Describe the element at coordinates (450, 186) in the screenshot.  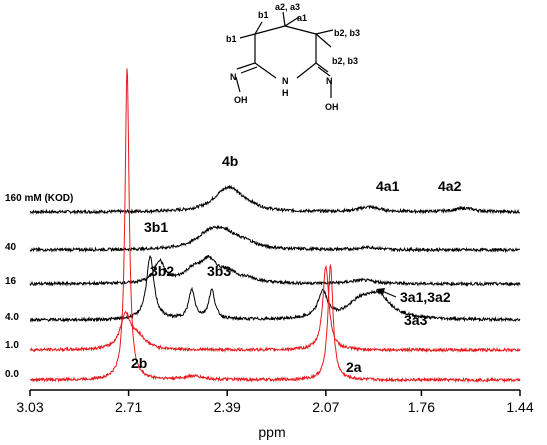
I see `annotation-4a2: 4a2` at that location.